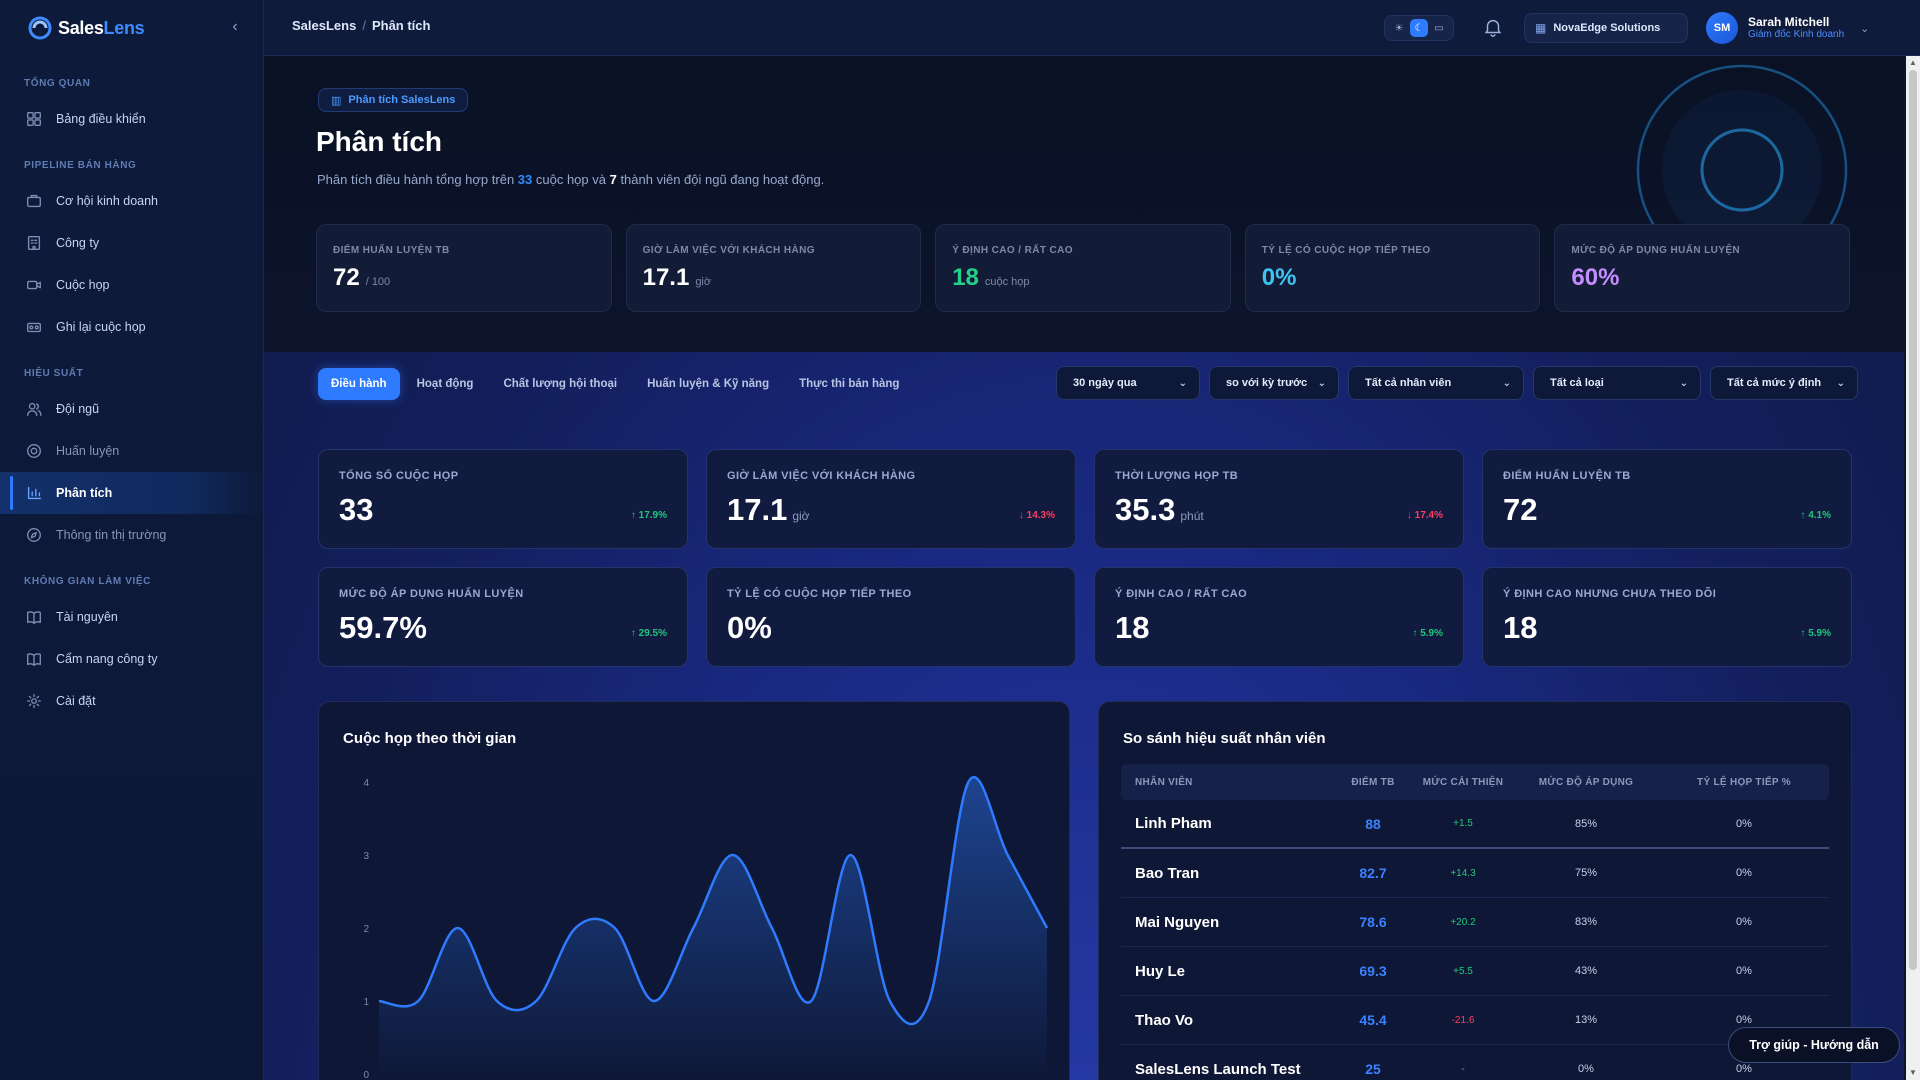 This screenshot has height=1080, width=1920. I want to click on kpi-label: MỨC ĐỘ ÁP DỤNG HUẤN LUYỆN, so click(431, 594).